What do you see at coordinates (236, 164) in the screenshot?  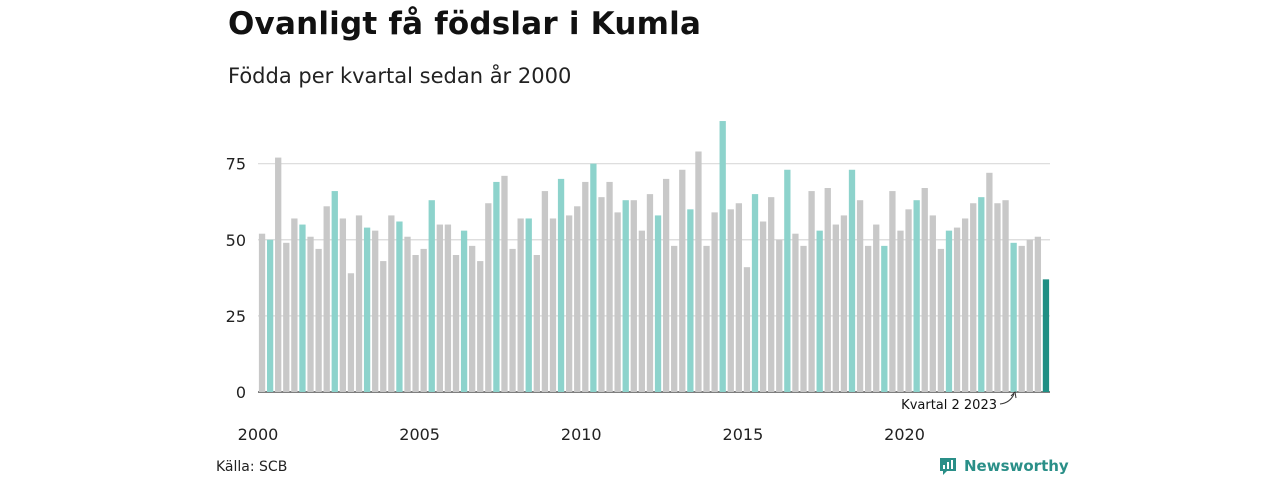 I see `y-tick-label: 75` at bounding box center [236, 164].